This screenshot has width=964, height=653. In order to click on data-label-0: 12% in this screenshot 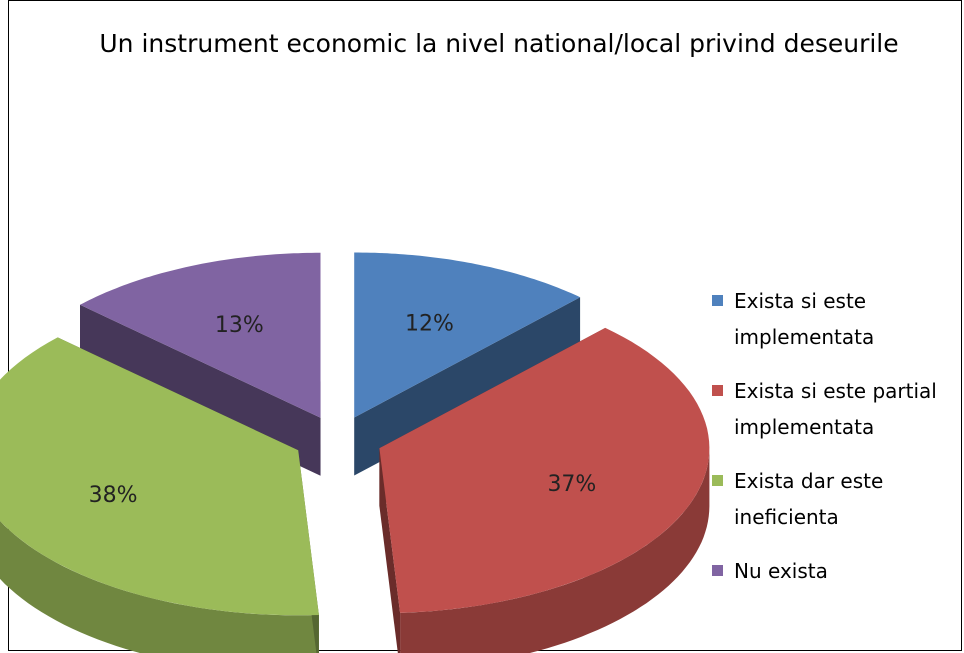, I will do `click(429, 323)`.